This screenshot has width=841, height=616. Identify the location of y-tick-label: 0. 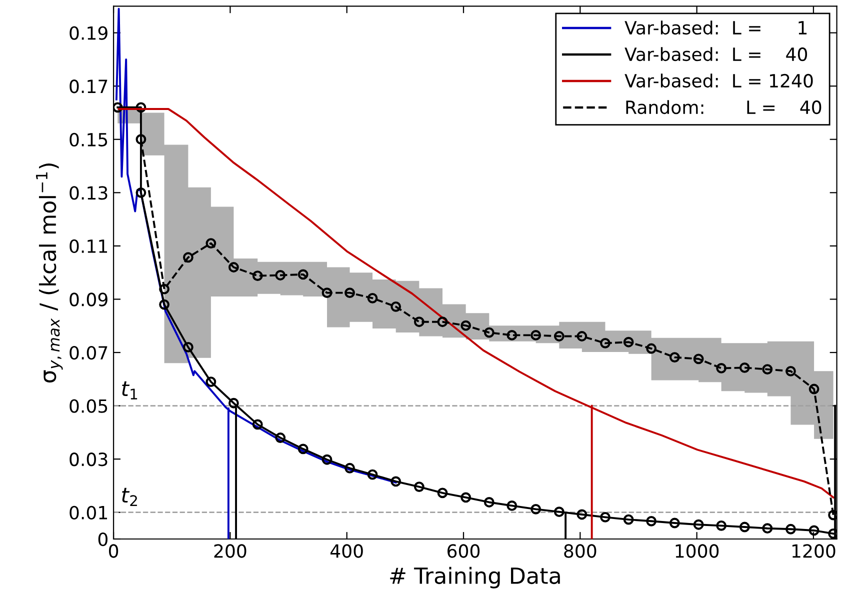
(103, 539).